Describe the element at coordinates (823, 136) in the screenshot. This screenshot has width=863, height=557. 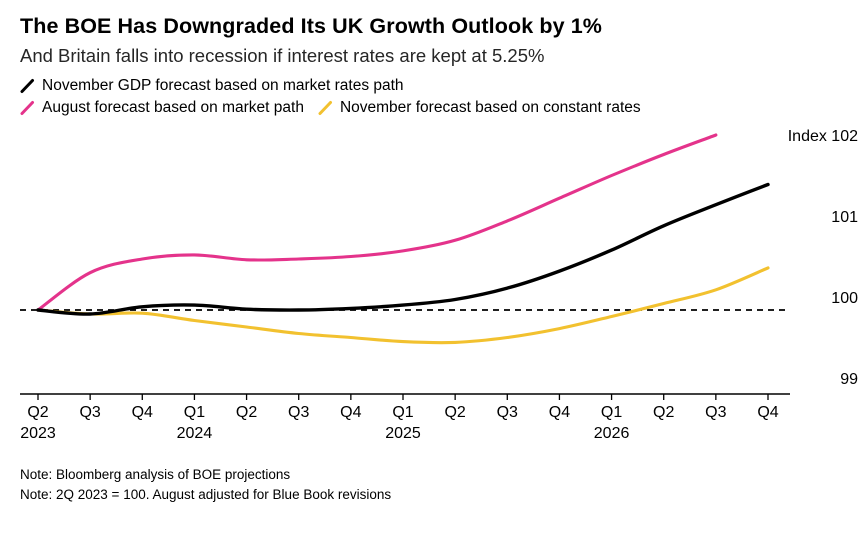
I see `y-axis-label: Index 102` at that location.